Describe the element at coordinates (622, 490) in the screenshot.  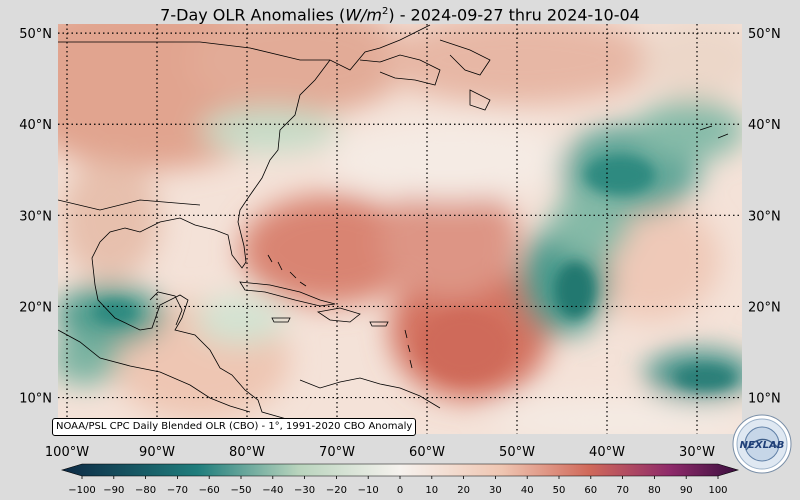
I see `colorbar-tick-label: 70` at that location.